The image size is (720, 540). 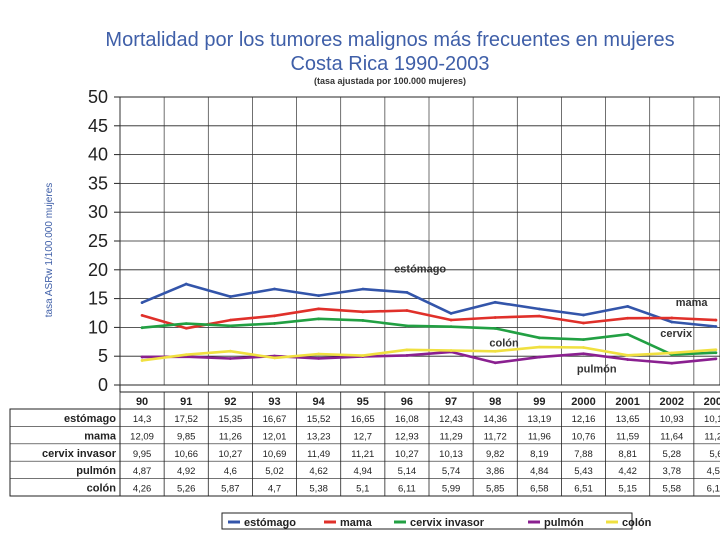 What do you see at coordinates (495, 436) in the screenshot?
I see `table-cell-value: 11,72` at bounding box center [495, 436].